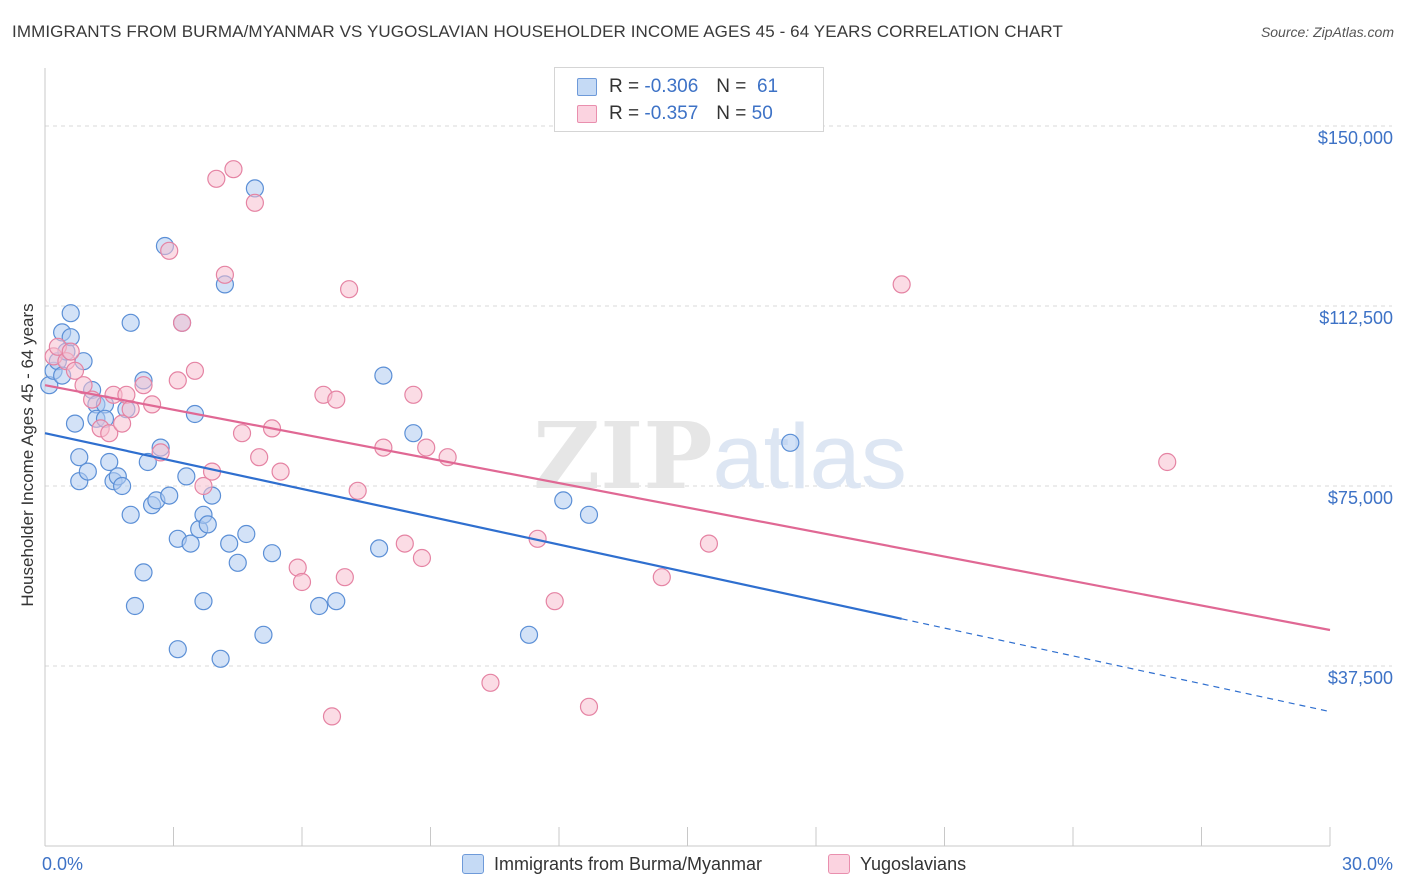 This screenshot has width=1406, height=892. Describe the element at coordinates (671, 86) in the screenshot. I see `legend-r-value: -0.306` at that location.